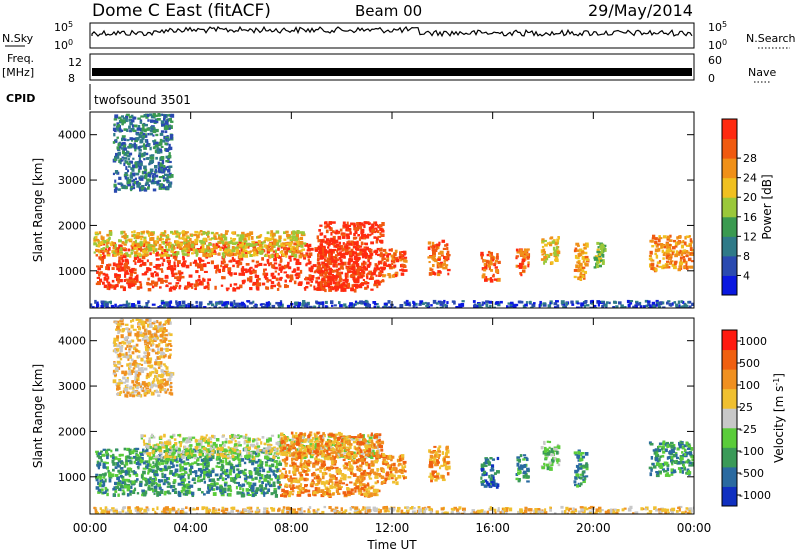 Image resolution: width=800 pixels, height=554 pixels. Describe the element at coordinates (72, 225) in the screenshot. I see `y-tick-label: 2000` at that location.